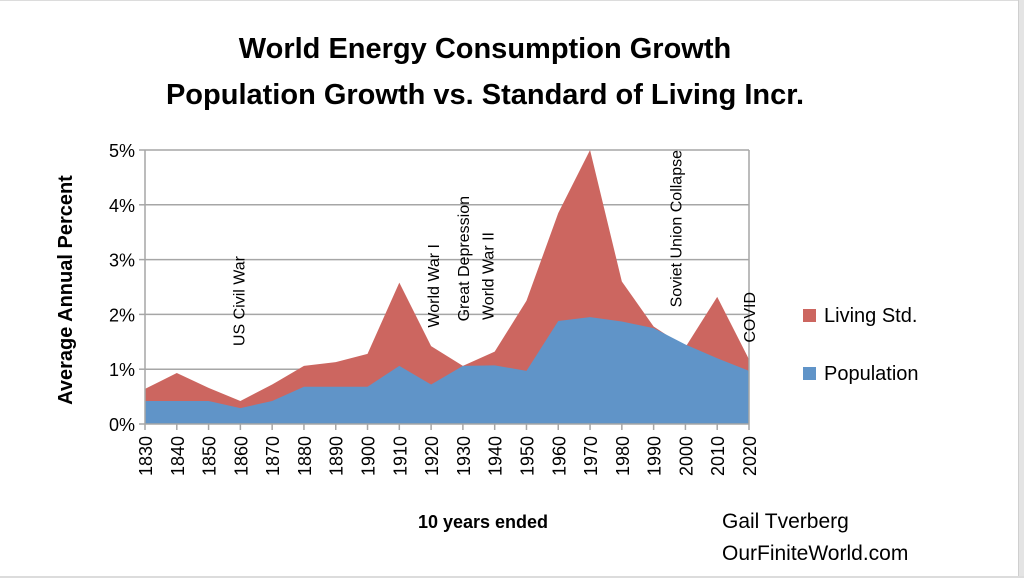  I want to click on frame-right-scrollbar, so click(1021, 289).